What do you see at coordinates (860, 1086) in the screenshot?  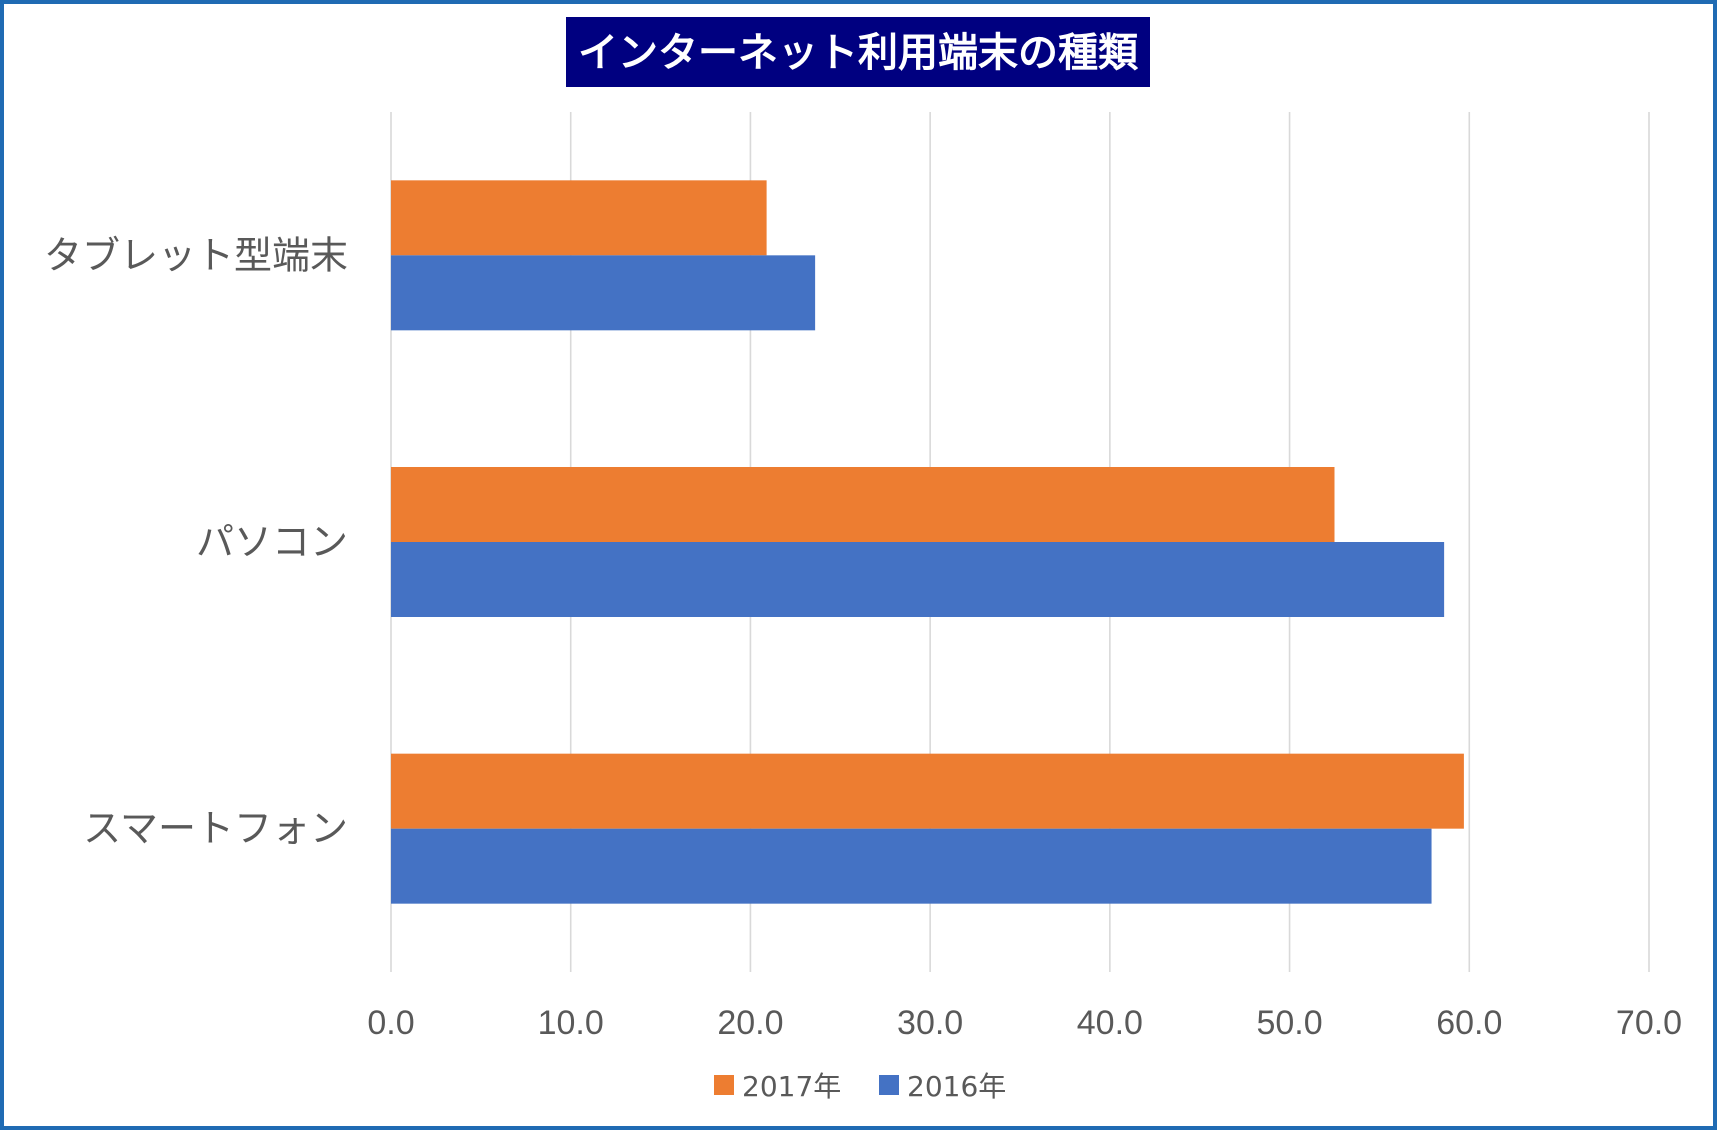 I see `legend: 2017年 2016年` at bounding box center [860, 1086].